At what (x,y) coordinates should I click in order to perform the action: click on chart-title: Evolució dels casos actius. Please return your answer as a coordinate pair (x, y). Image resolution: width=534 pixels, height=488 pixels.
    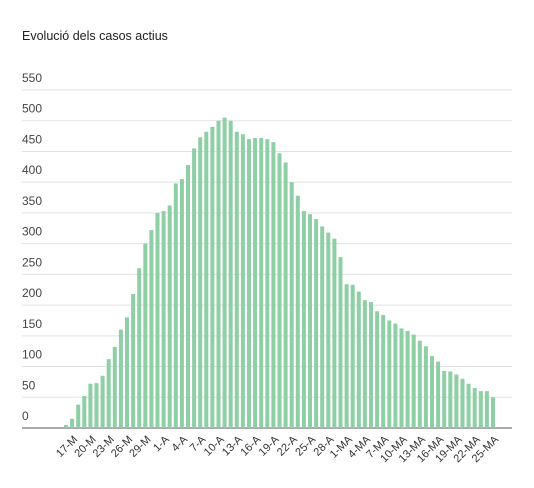
    Looking at the image, I should click on (95, 36).